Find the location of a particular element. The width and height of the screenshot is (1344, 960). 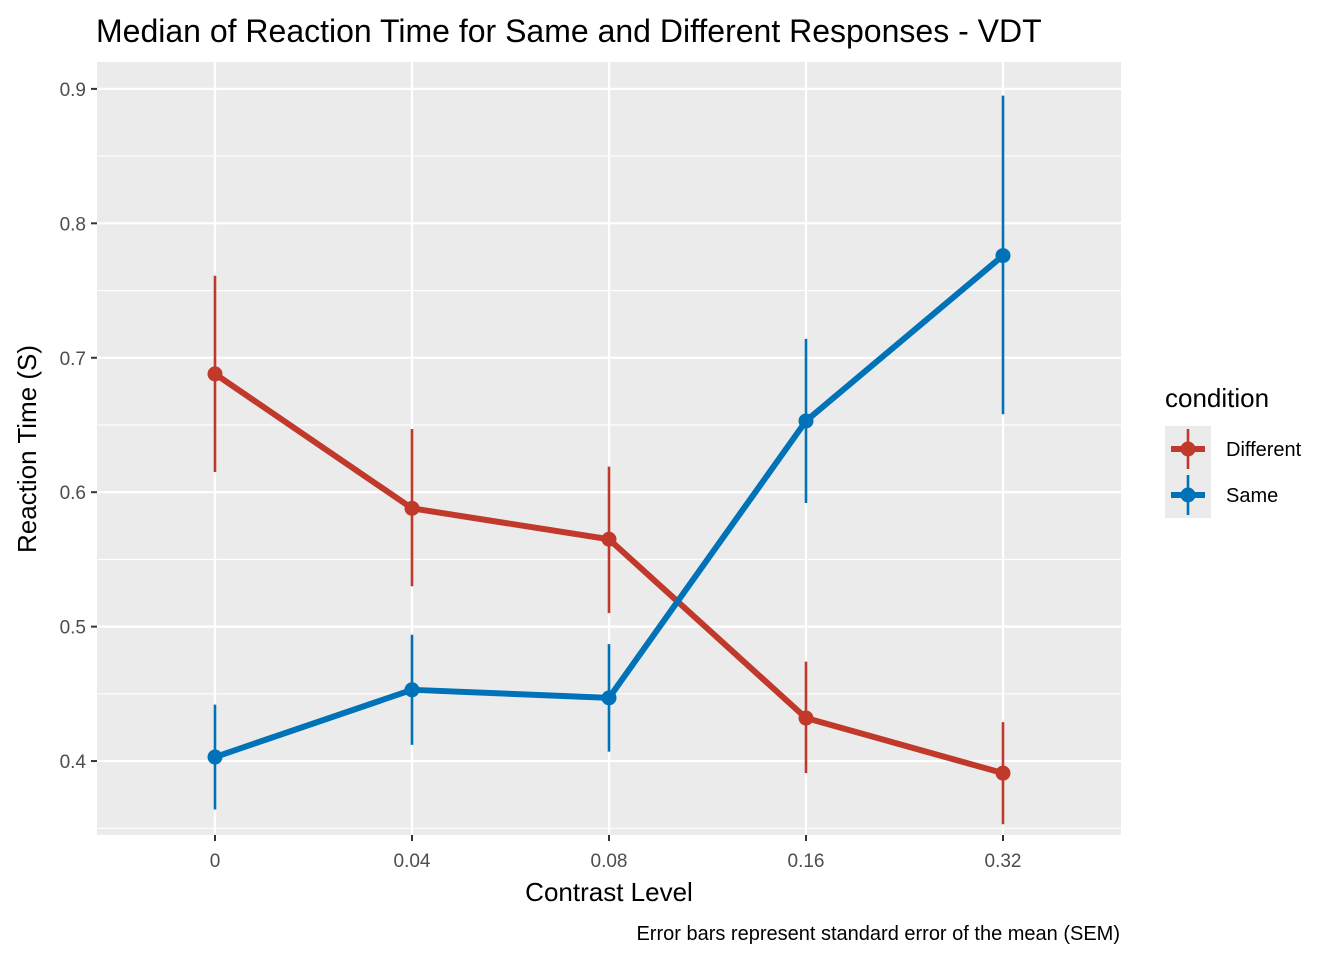

legend: condition Different Same is located at coordinates (1233, 450).